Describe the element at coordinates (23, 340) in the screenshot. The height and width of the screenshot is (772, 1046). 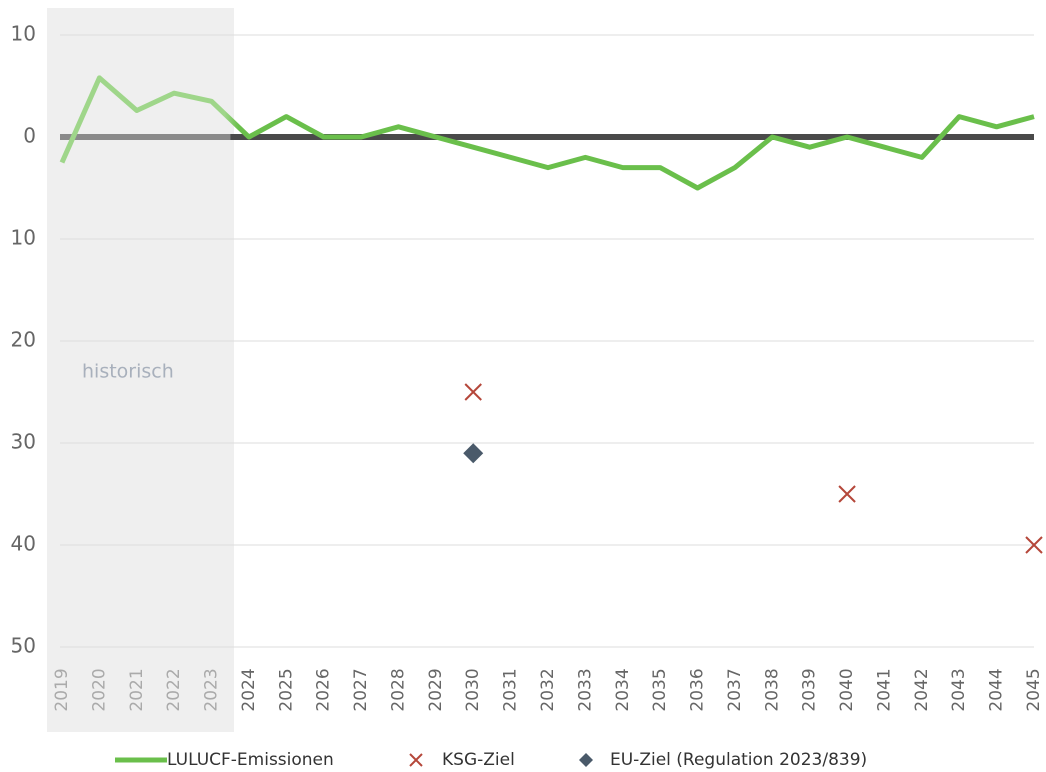
I see `y-tick-label: 20` at that location.